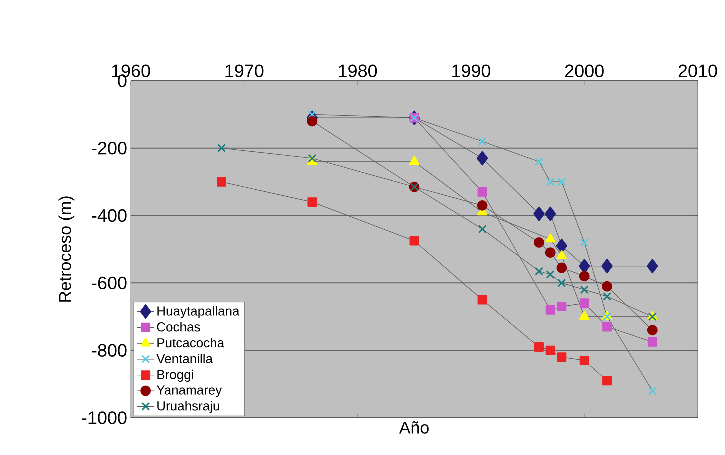 Image resolution: width=725 pixels, height=455 pixels. I want to click on x-tick-label: 1970, so click(245, 71).